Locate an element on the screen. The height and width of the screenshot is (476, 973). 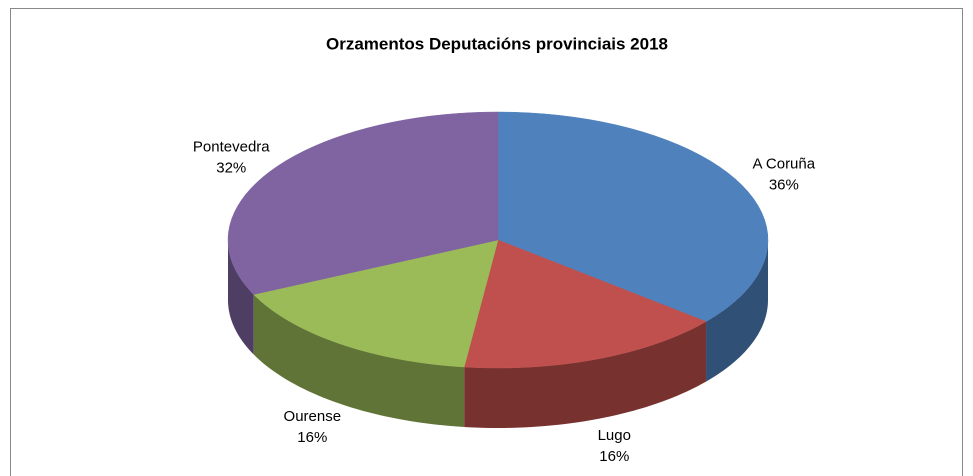
slice-label: Pontevedra is located at coordinates (231, 147).